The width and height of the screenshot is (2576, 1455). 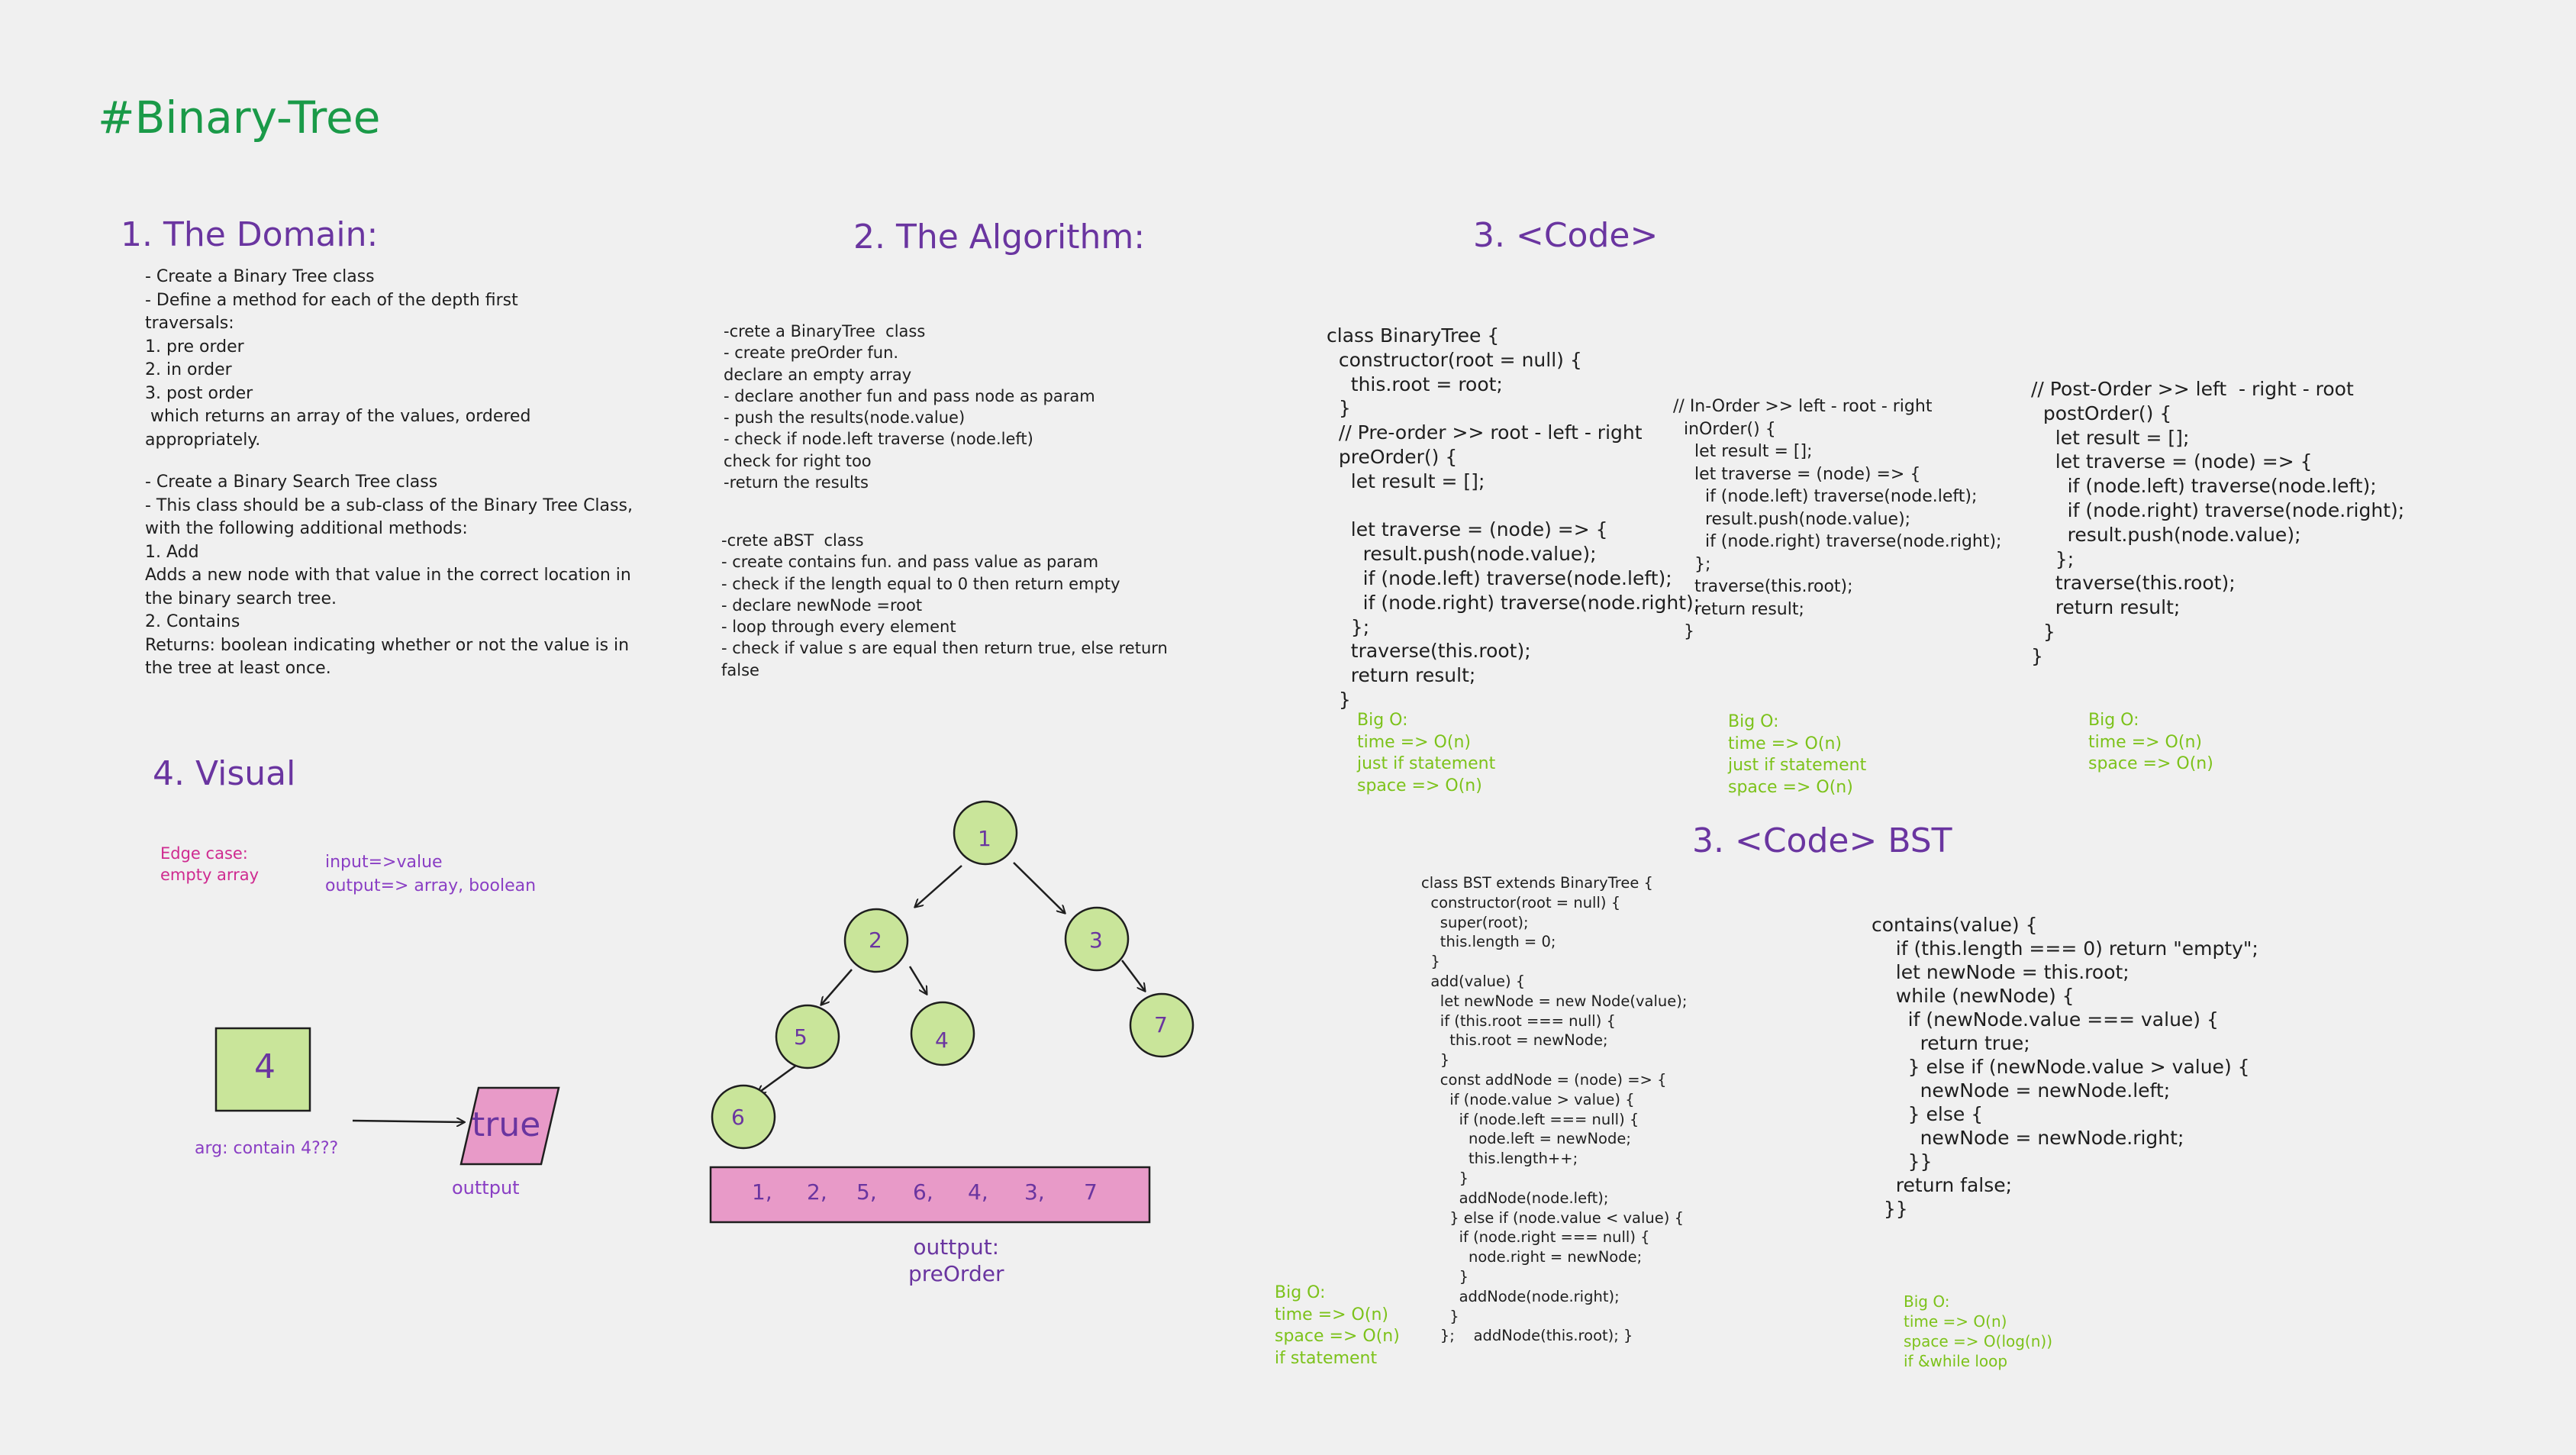 I want to click on preorder-result-item: 2,, so click(x=817, y=1192).